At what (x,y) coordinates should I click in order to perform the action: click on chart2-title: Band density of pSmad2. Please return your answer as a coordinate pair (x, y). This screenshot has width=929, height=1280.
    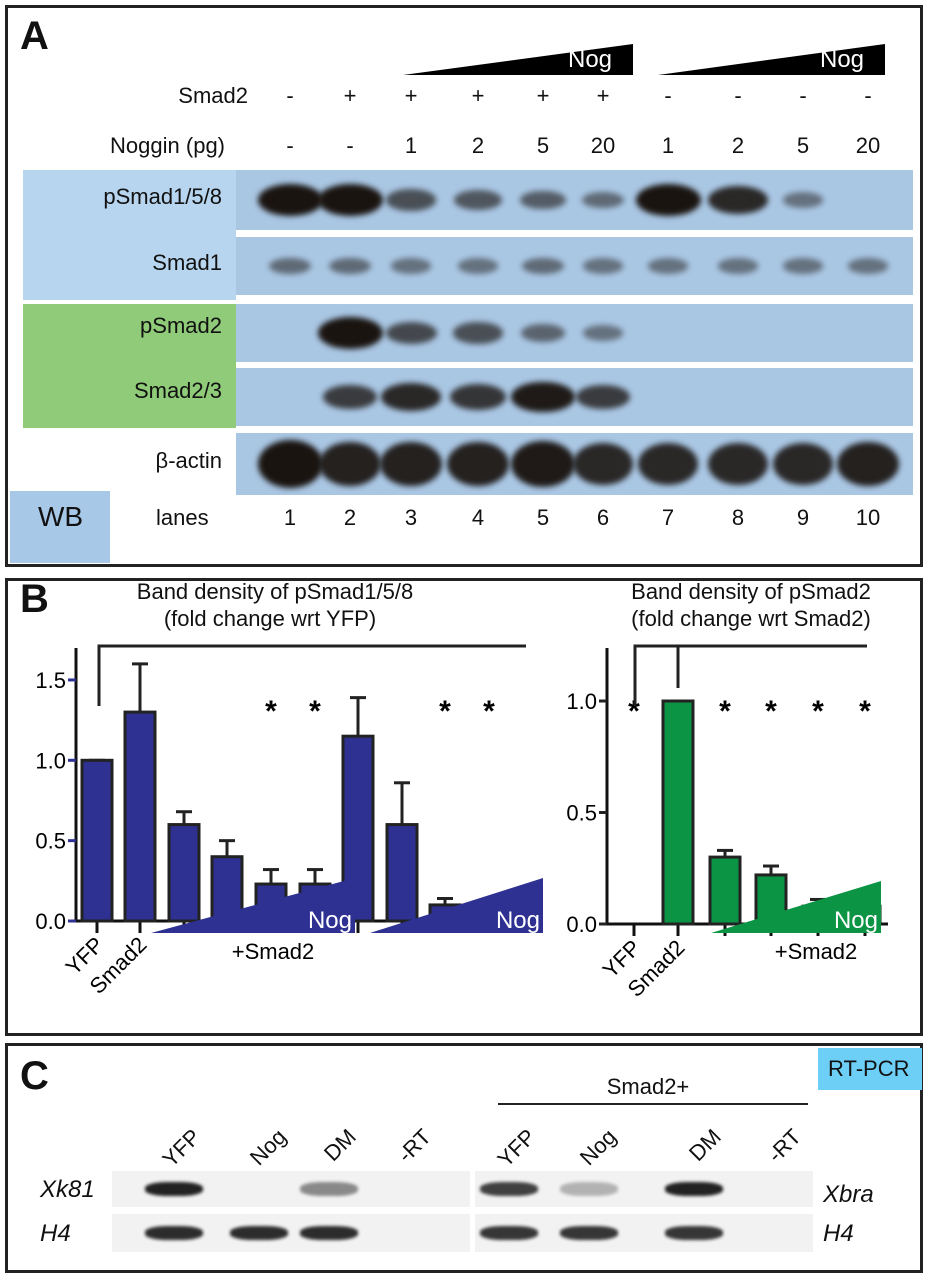
    Looking at the image, I should click on (751, 591).